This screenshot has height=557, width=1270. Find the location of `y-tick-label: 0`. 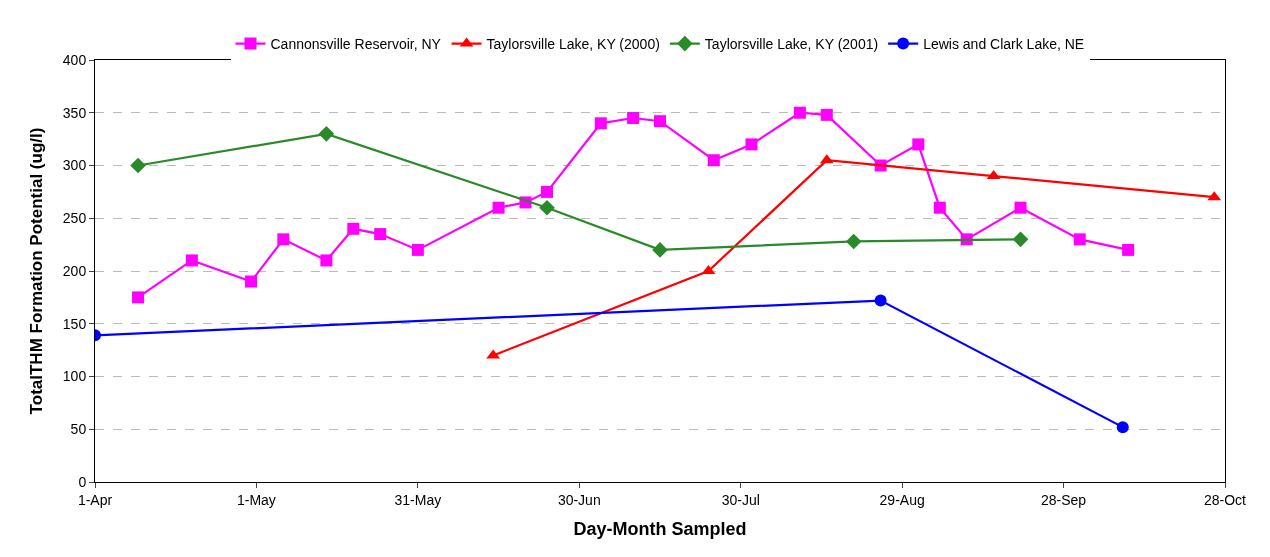

y-tick-label: 0 is located at coordinates (82, 481).